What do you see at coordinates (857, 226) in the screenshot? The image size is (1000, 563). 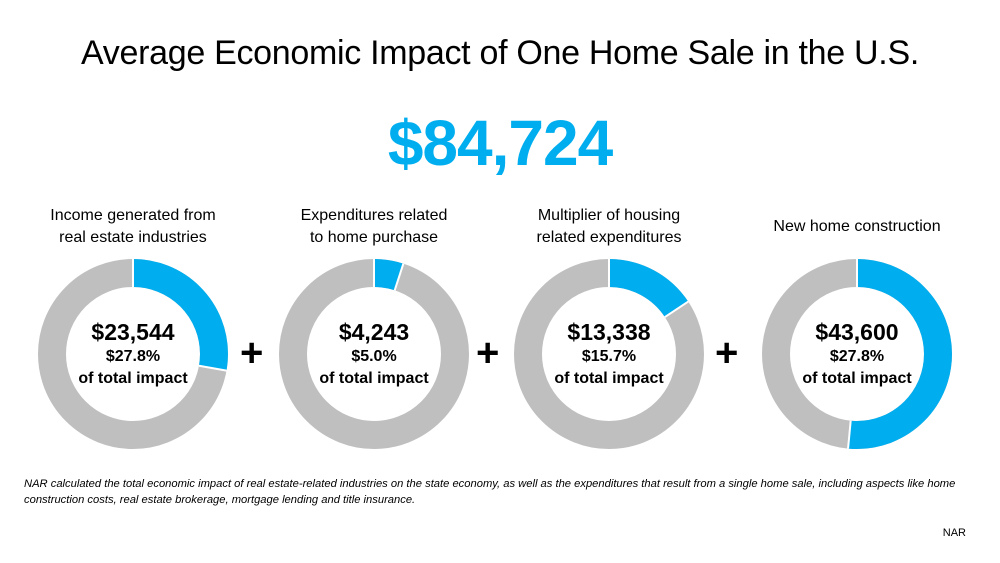 I see `segment-label: New home construction` at bounding box center [857, 226].